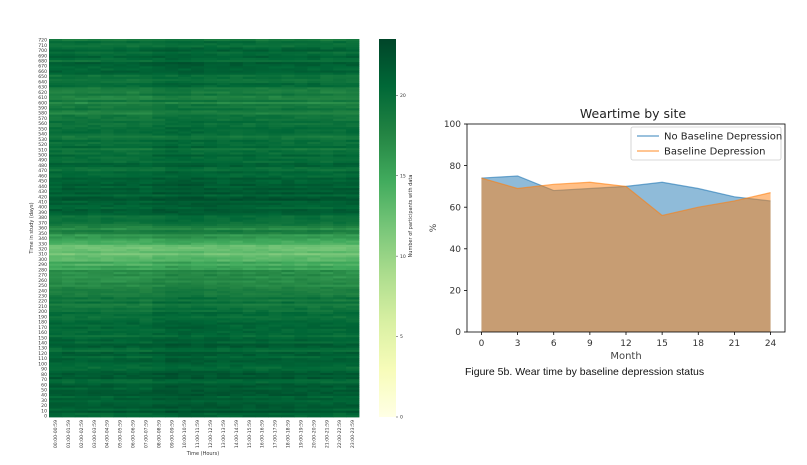  Describe the element at coordinates (42, 46) in the screenshot. I see `heatmap-y-tick-label: 710` at that location.